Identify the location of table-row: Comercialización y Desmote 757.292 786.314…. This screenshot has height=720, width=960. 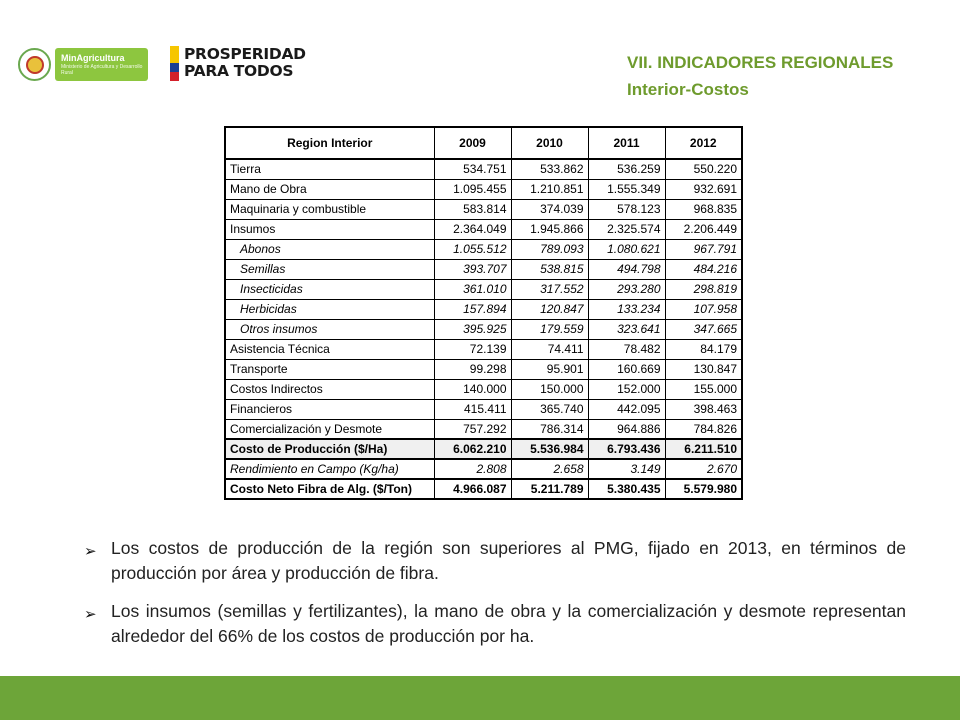
(483, 429).